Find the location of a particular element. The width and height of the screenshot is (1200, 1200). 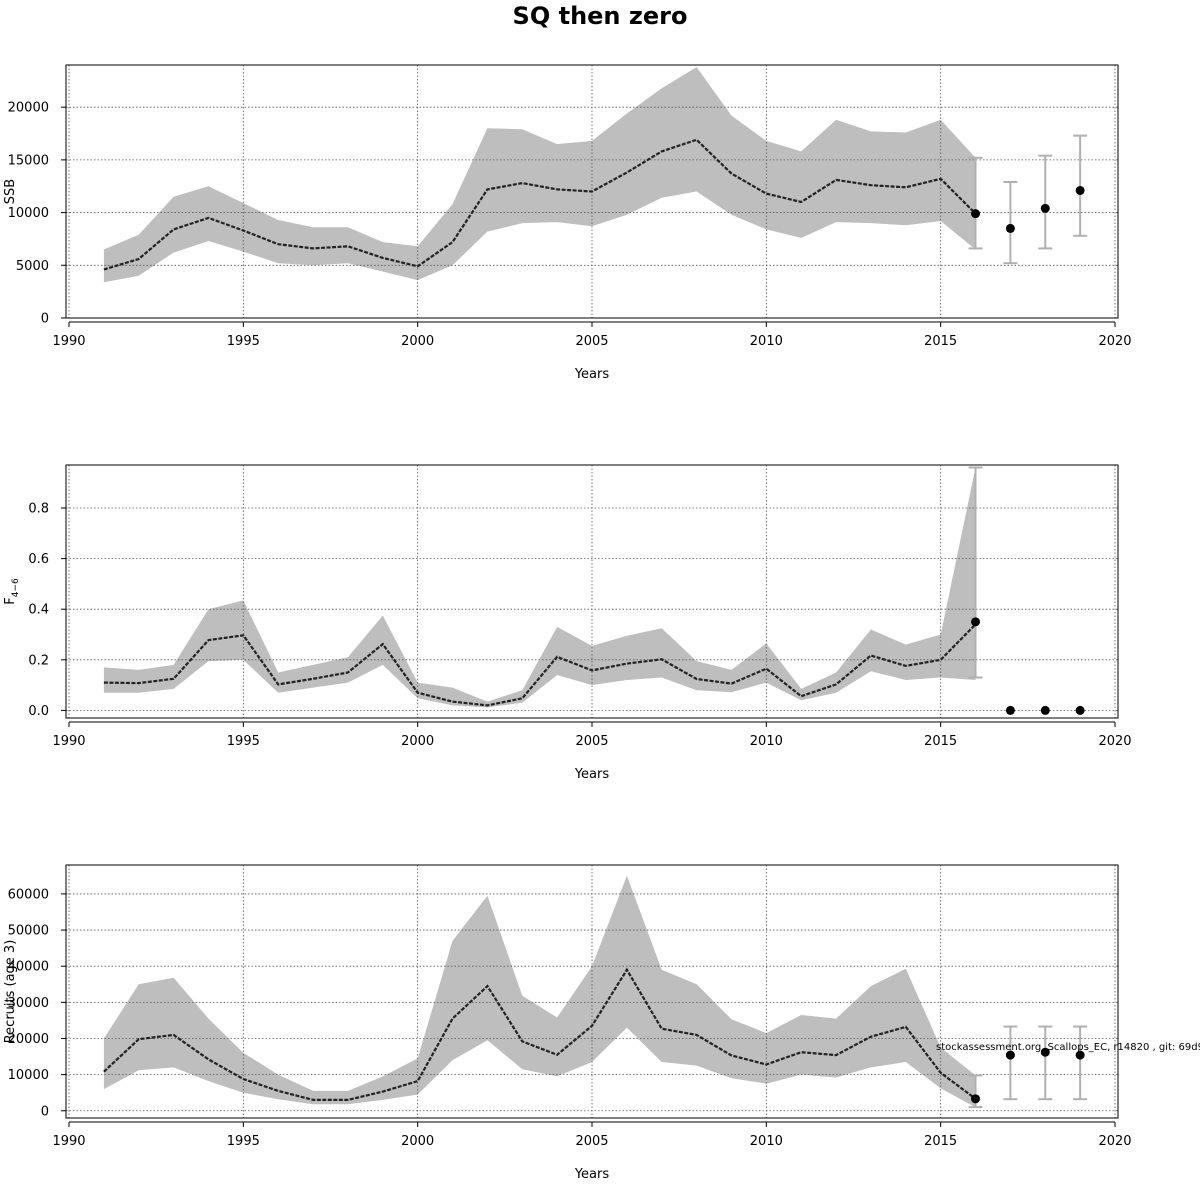

ssb-confidence-band is located at coordinates (539, 175).